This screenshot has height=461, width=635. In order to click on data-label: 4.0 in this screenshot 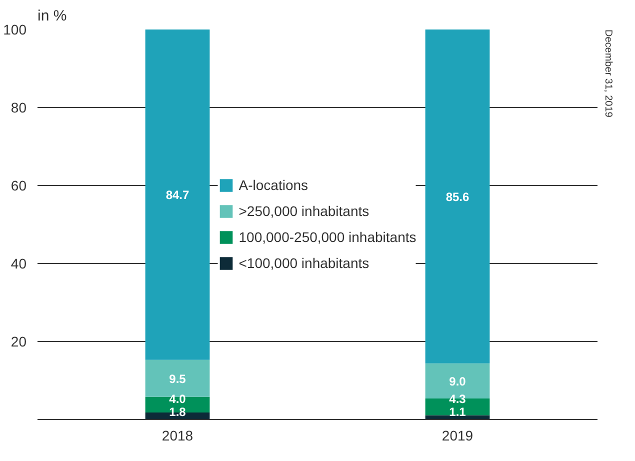, I will do `click(177, 399)`.